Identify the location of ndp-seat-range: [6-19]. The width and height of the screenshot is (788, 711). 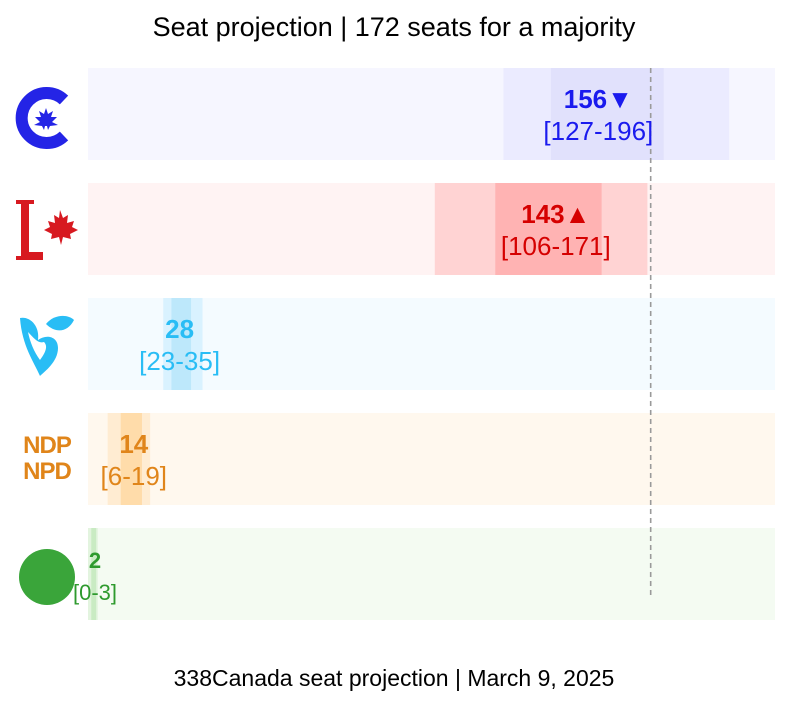
(134, 476).